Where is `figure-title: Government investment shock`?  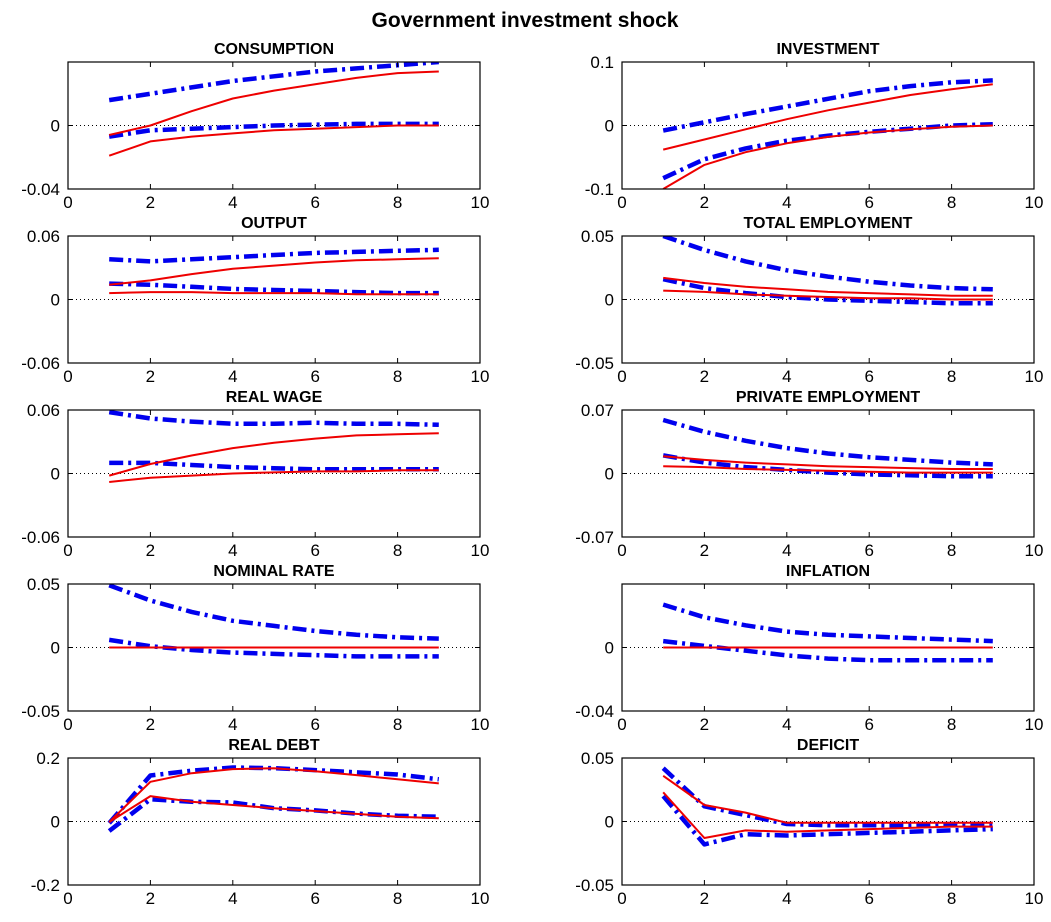
figure-title: Government investment shock is located at coordinates (525, 20).